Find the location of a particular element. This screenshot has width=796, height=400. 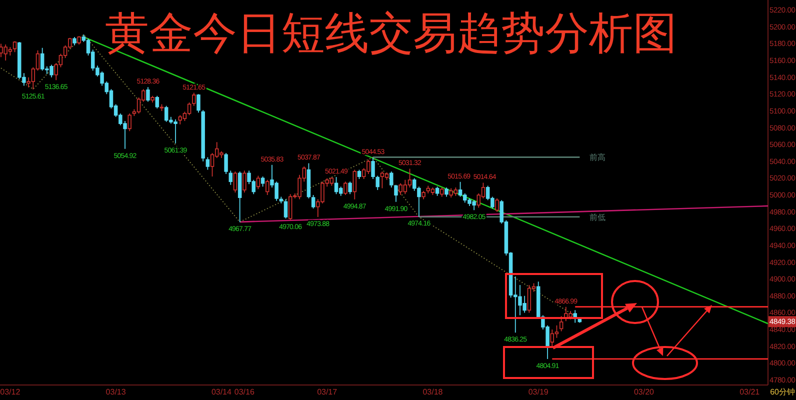

x-tick-label: 03/19 is located at coordinates (538, 392).